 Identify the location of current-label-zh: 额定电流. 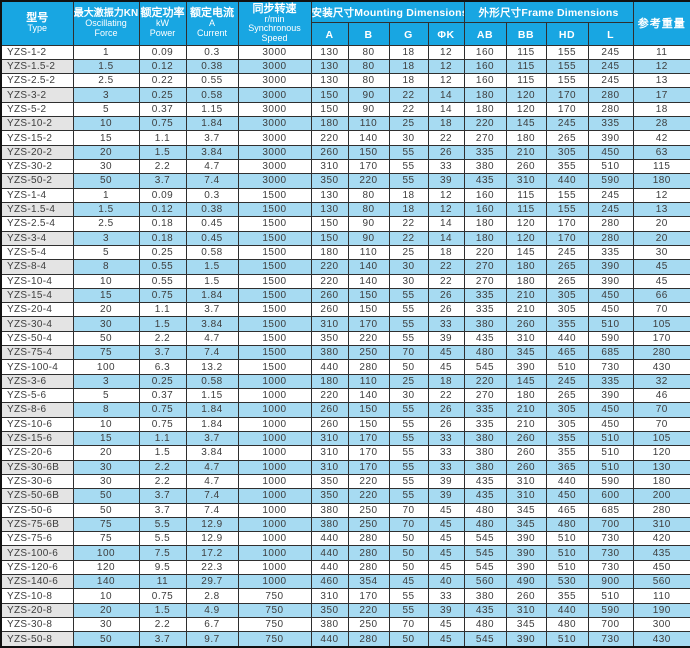
(212, 13).